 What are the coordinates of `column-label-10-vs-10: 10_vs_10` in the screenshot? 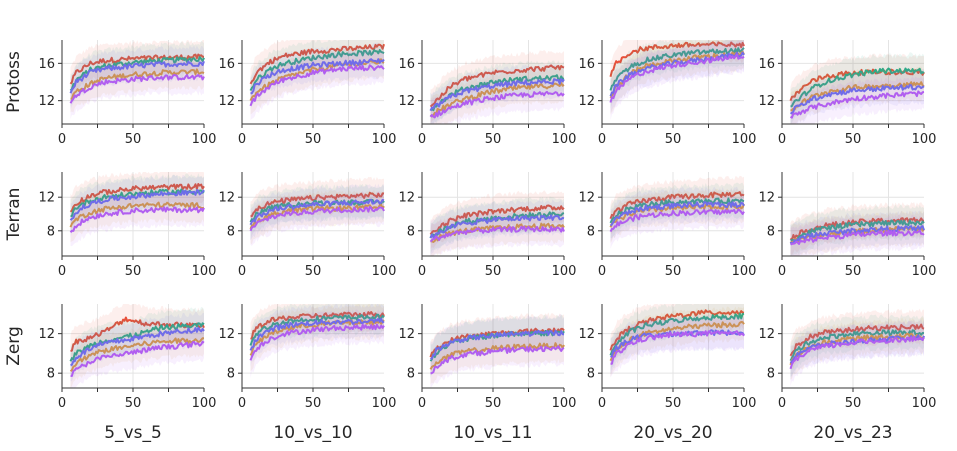 It's located at (312, 433).